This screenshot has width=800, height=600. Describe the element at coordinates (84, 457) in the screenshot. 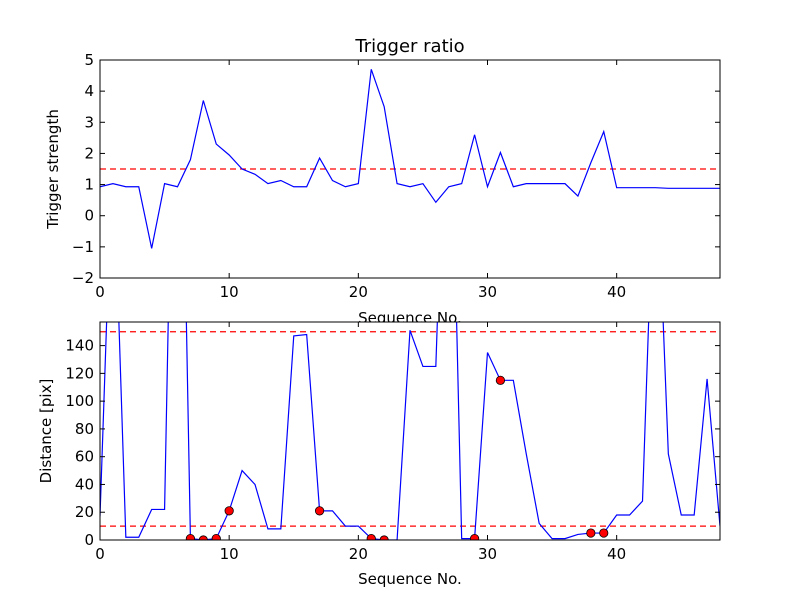

I see `y-tick-label: 60` at that location.